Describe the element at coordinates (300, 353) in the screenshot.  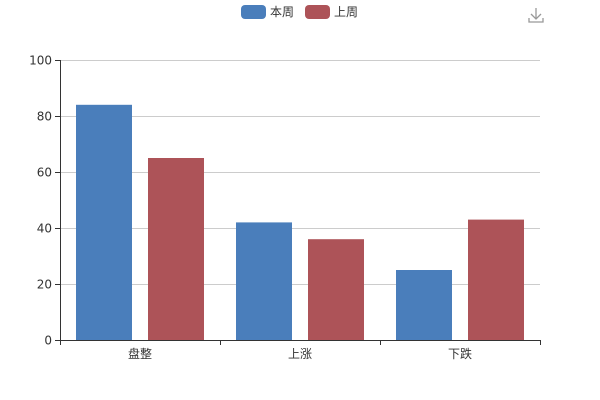
I see `x-tick-label: 上涨` at that location.